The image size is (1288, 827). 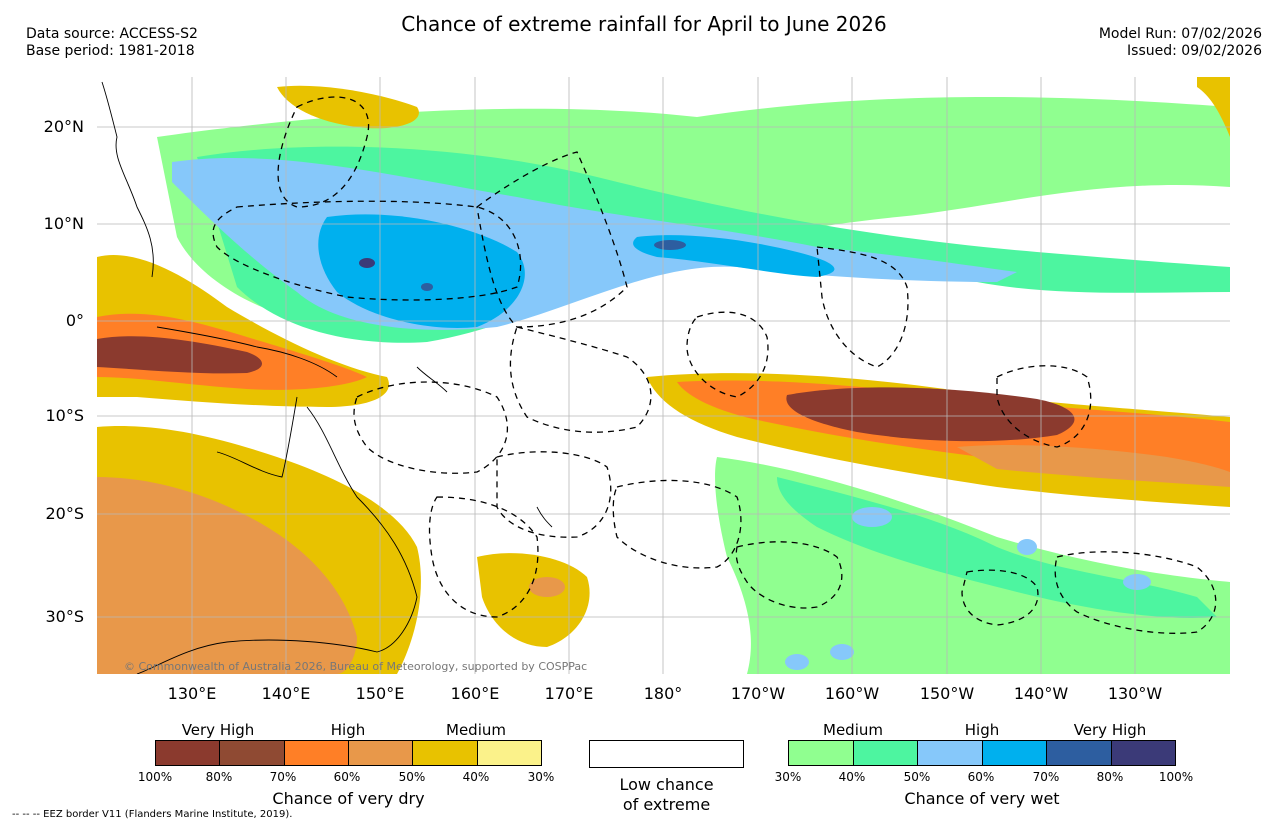 I want to click on wet-tick: 40%, so click(x=852, y=777).